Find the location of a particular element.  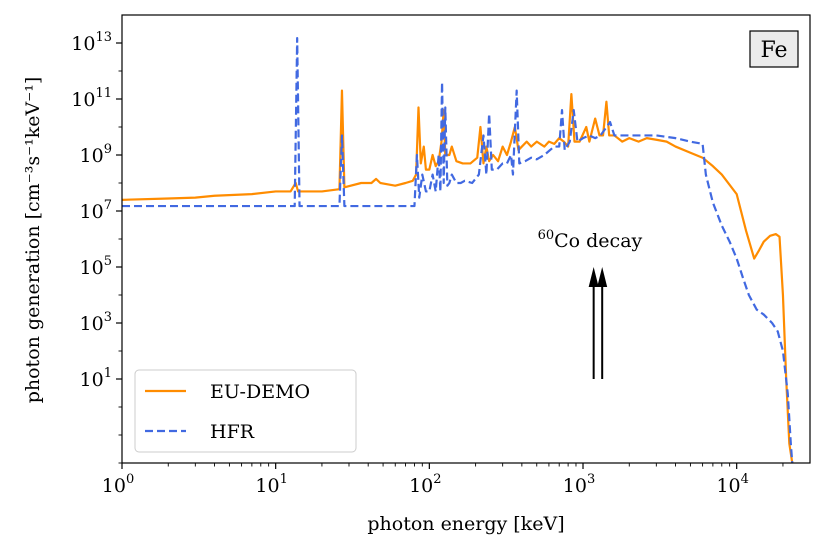

x-tick-label: 10² is located at coordinates (425, 484).